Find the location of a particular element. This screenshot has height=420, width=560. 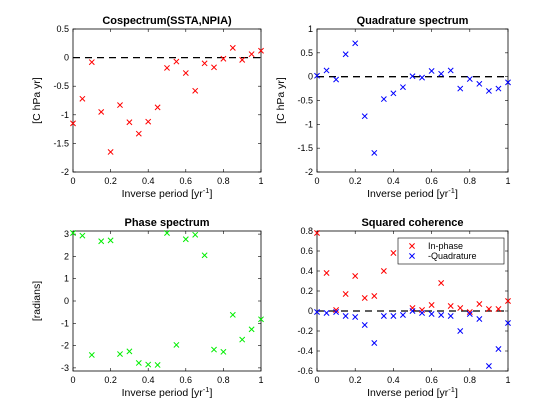

x-axis-label-main: Inverse period [yr is located at coordinates (408, 194).